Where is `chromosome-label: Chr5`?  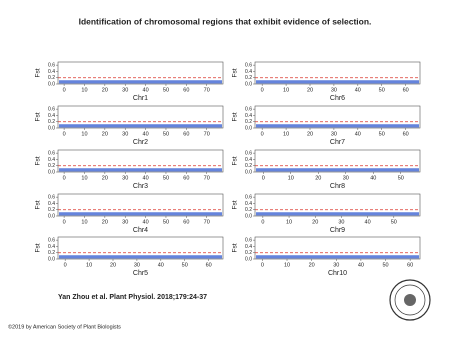 chromosome-label: Chr5 is located at coordinates (140, 273).